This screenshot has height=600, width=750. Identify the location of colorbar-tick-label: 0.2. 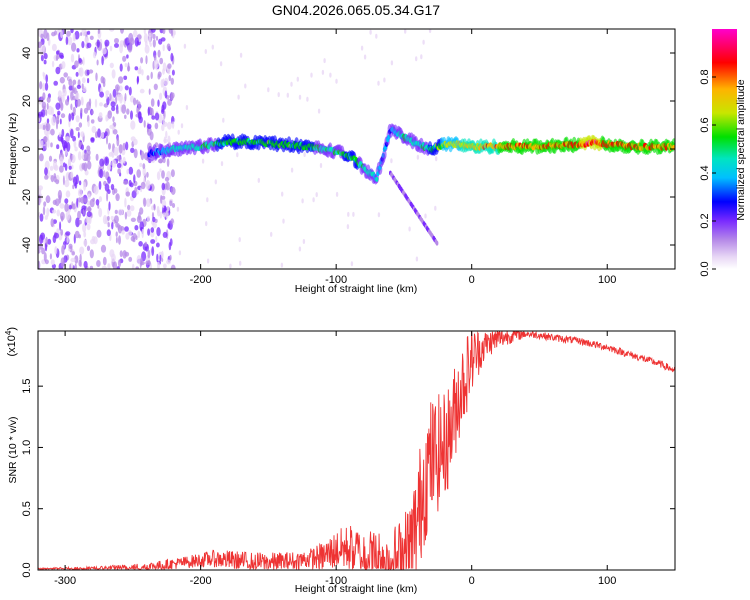
(705, 220).